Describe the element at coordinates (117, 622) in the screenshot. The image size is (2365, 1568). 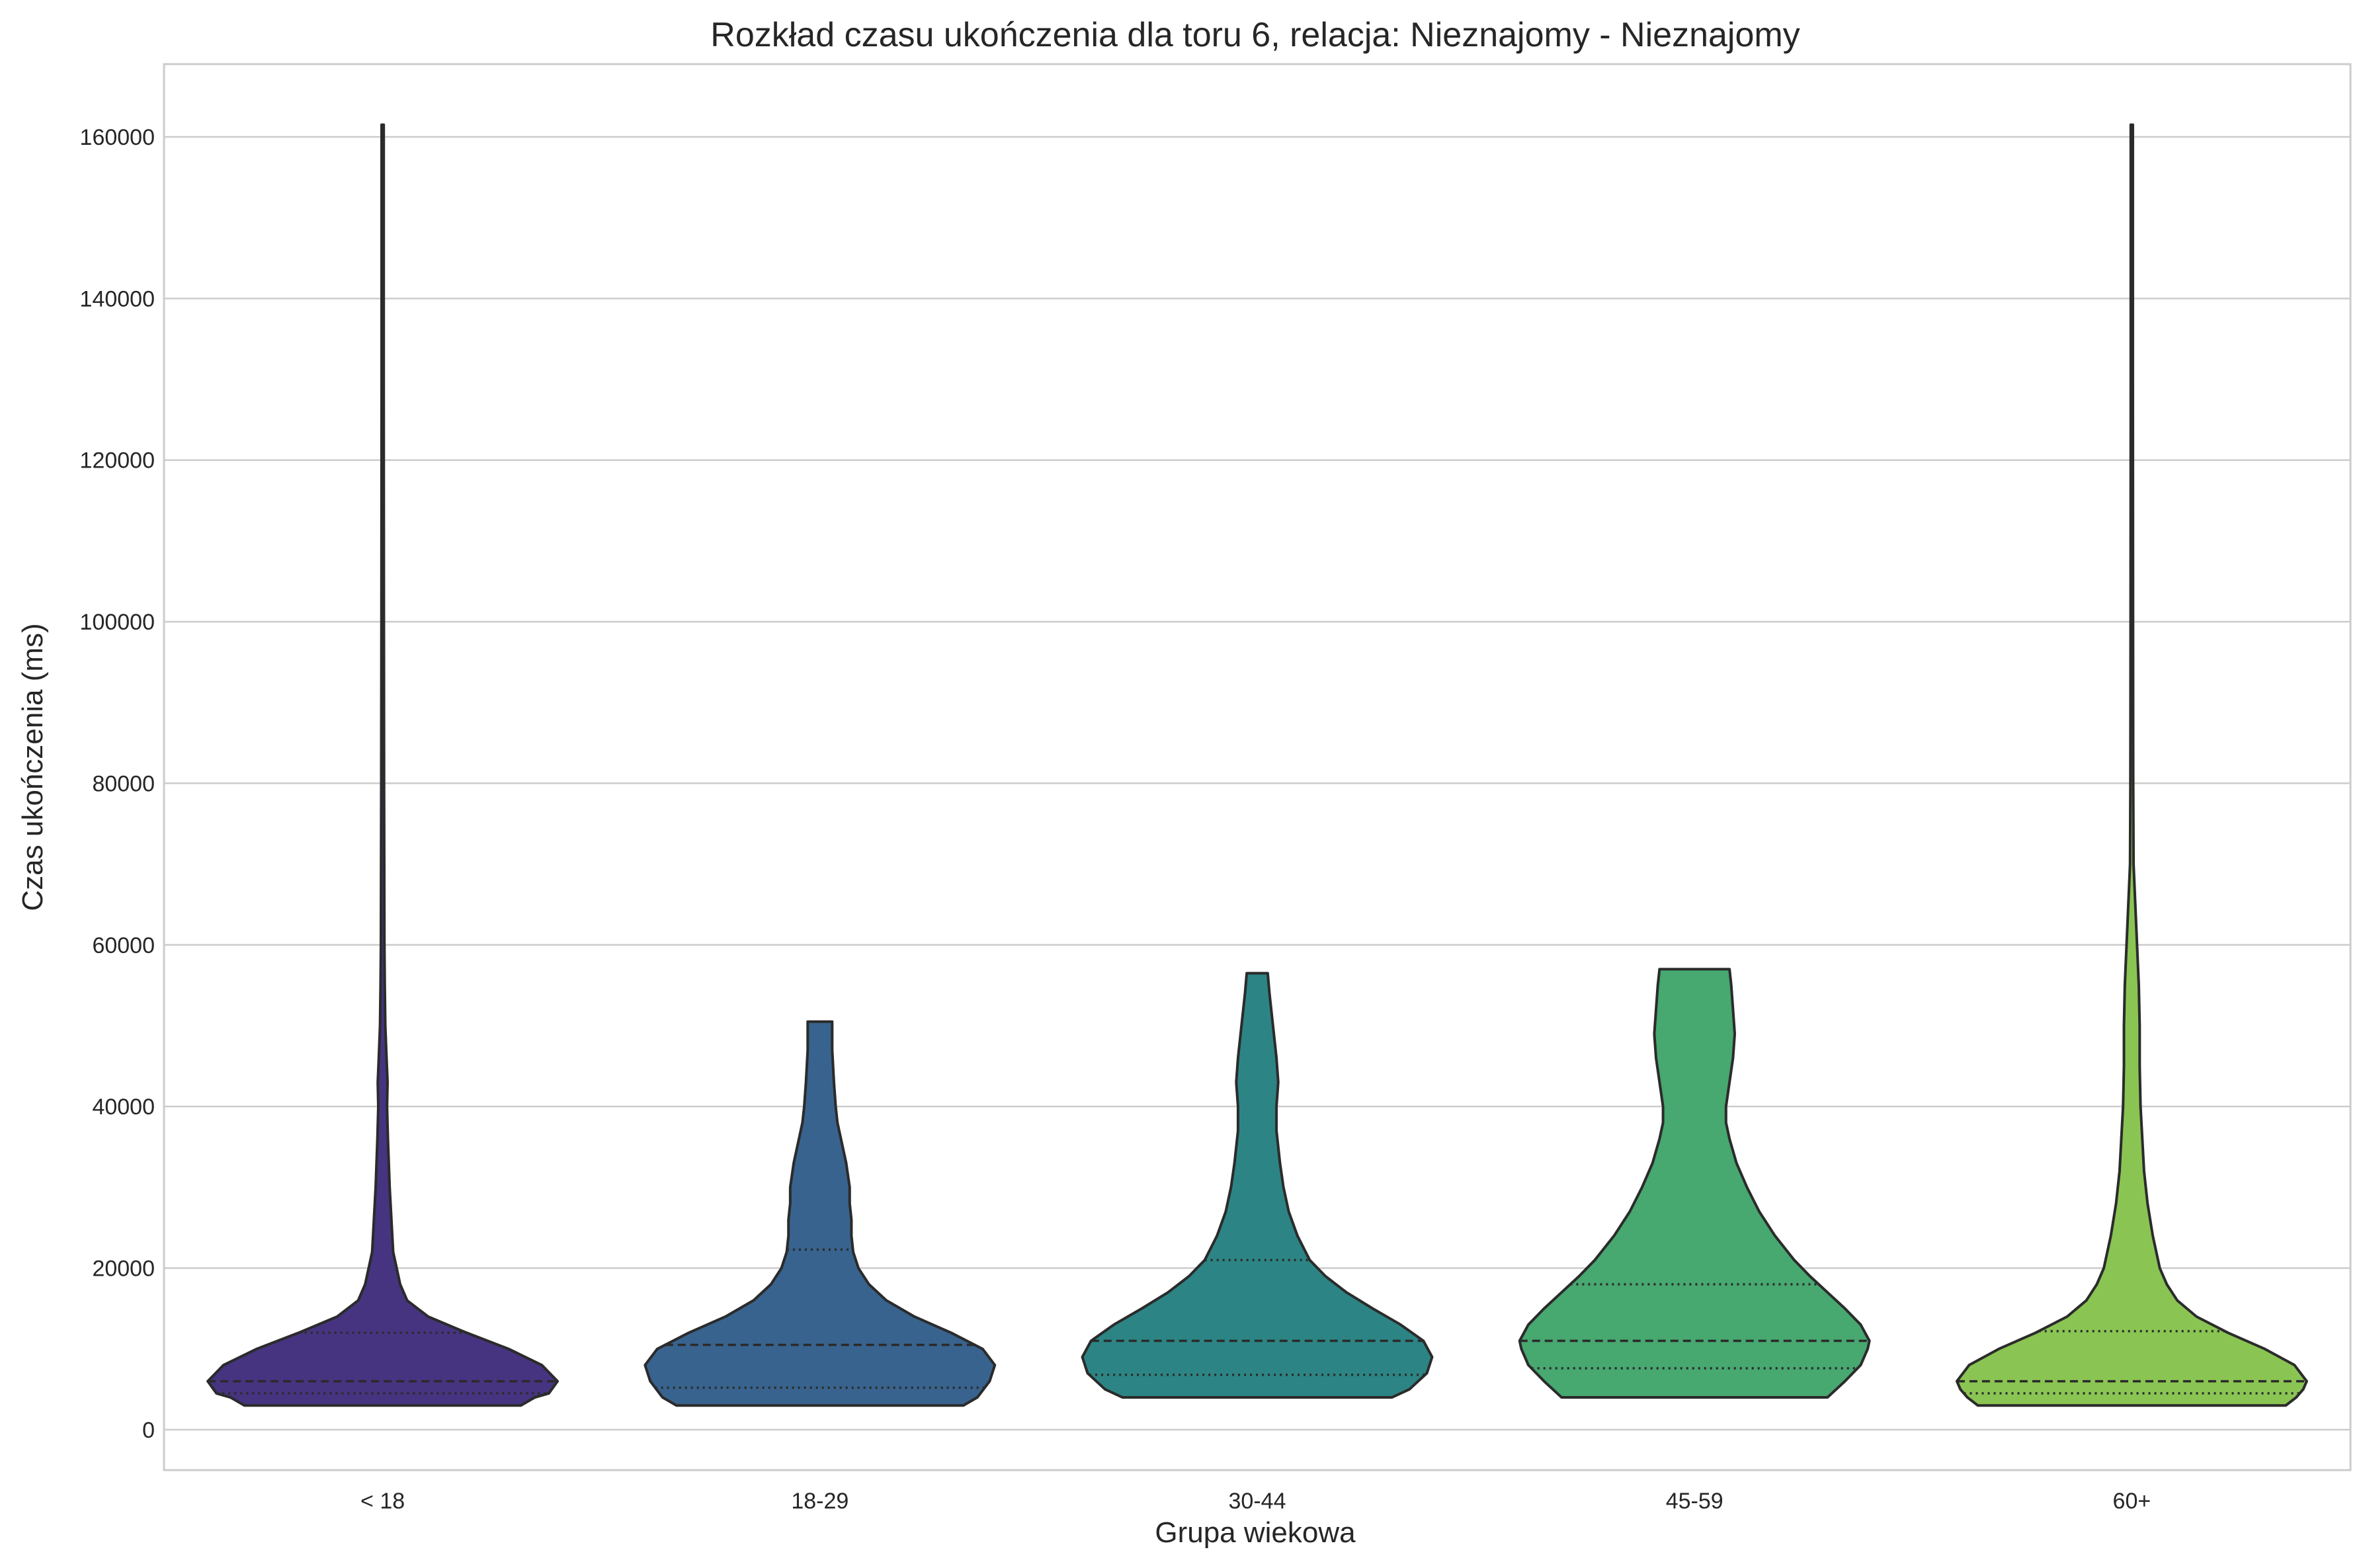
I see `y-tick-label: 100000` at that location.